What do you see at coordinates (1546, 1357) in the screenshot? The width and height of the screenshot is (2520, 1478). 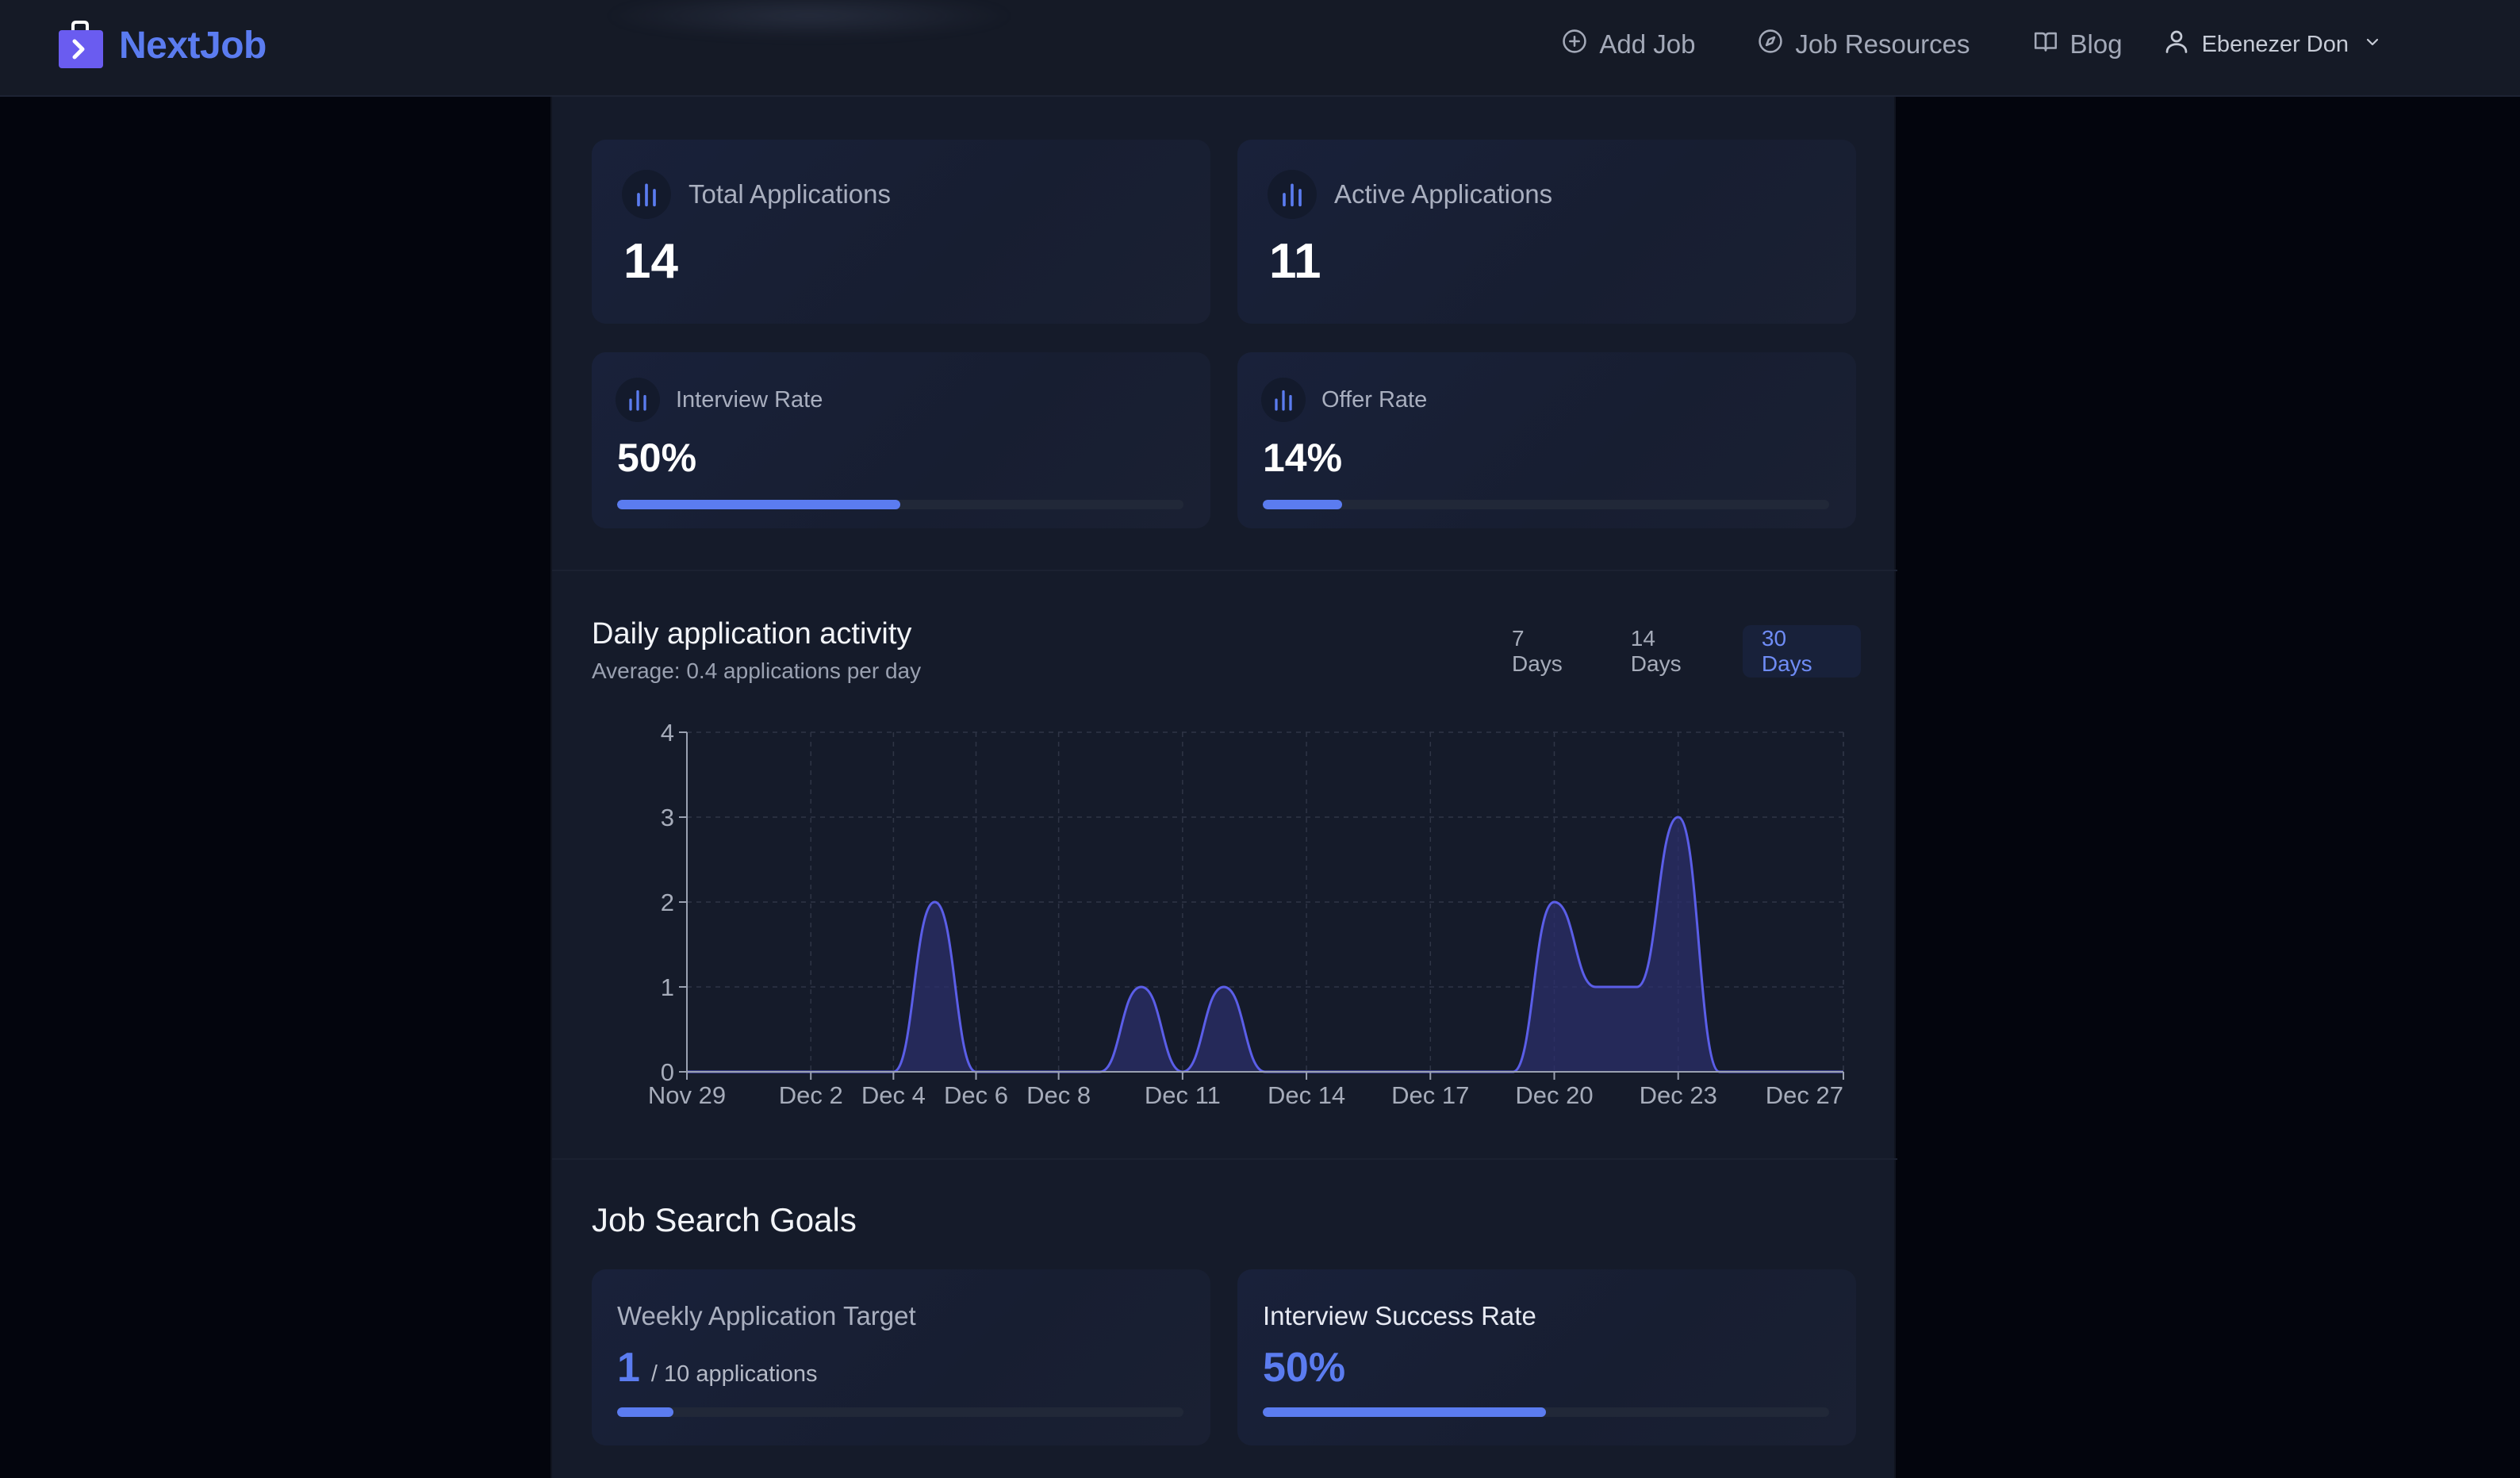 I see `goal-card-interview-success: Interview Success Rate 50%` at bounding box center [1546, 1357].